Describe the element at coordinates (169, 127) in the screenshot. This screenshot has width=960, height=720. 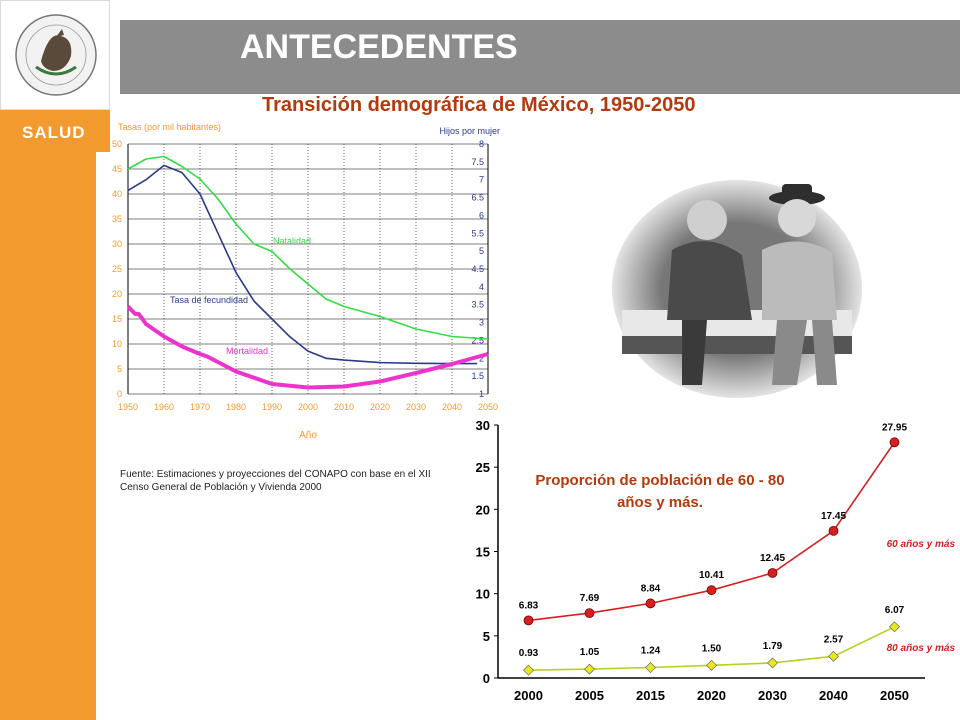
I see `y-axis-label: Tasas (por mil habitantes)` at that location.